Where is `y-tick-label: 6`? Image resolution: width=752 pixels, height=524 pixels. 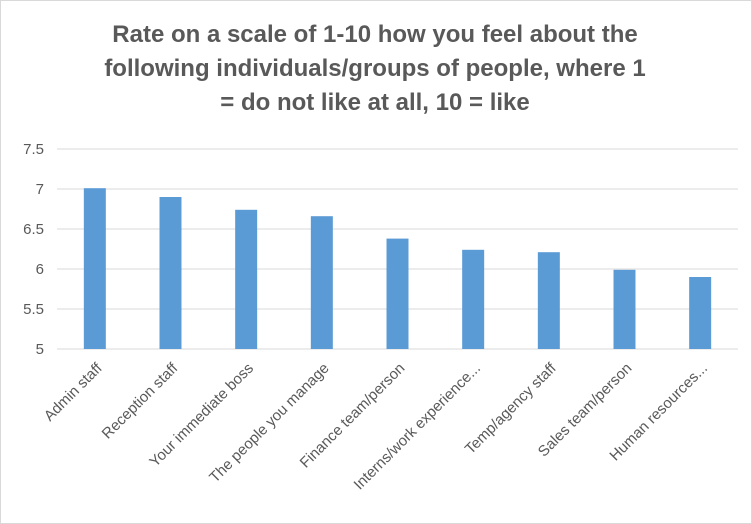 y-tick-label: 6 is located at coordinates (40, 269).